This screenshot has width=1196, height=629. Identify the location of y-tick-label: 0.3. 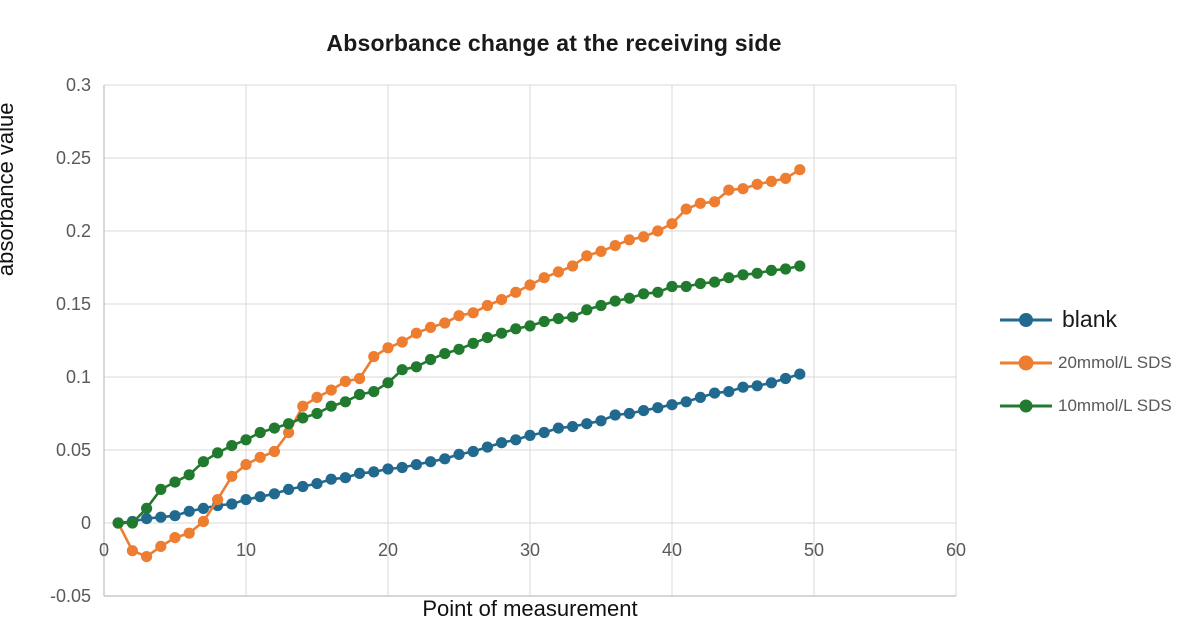
(78, 85).